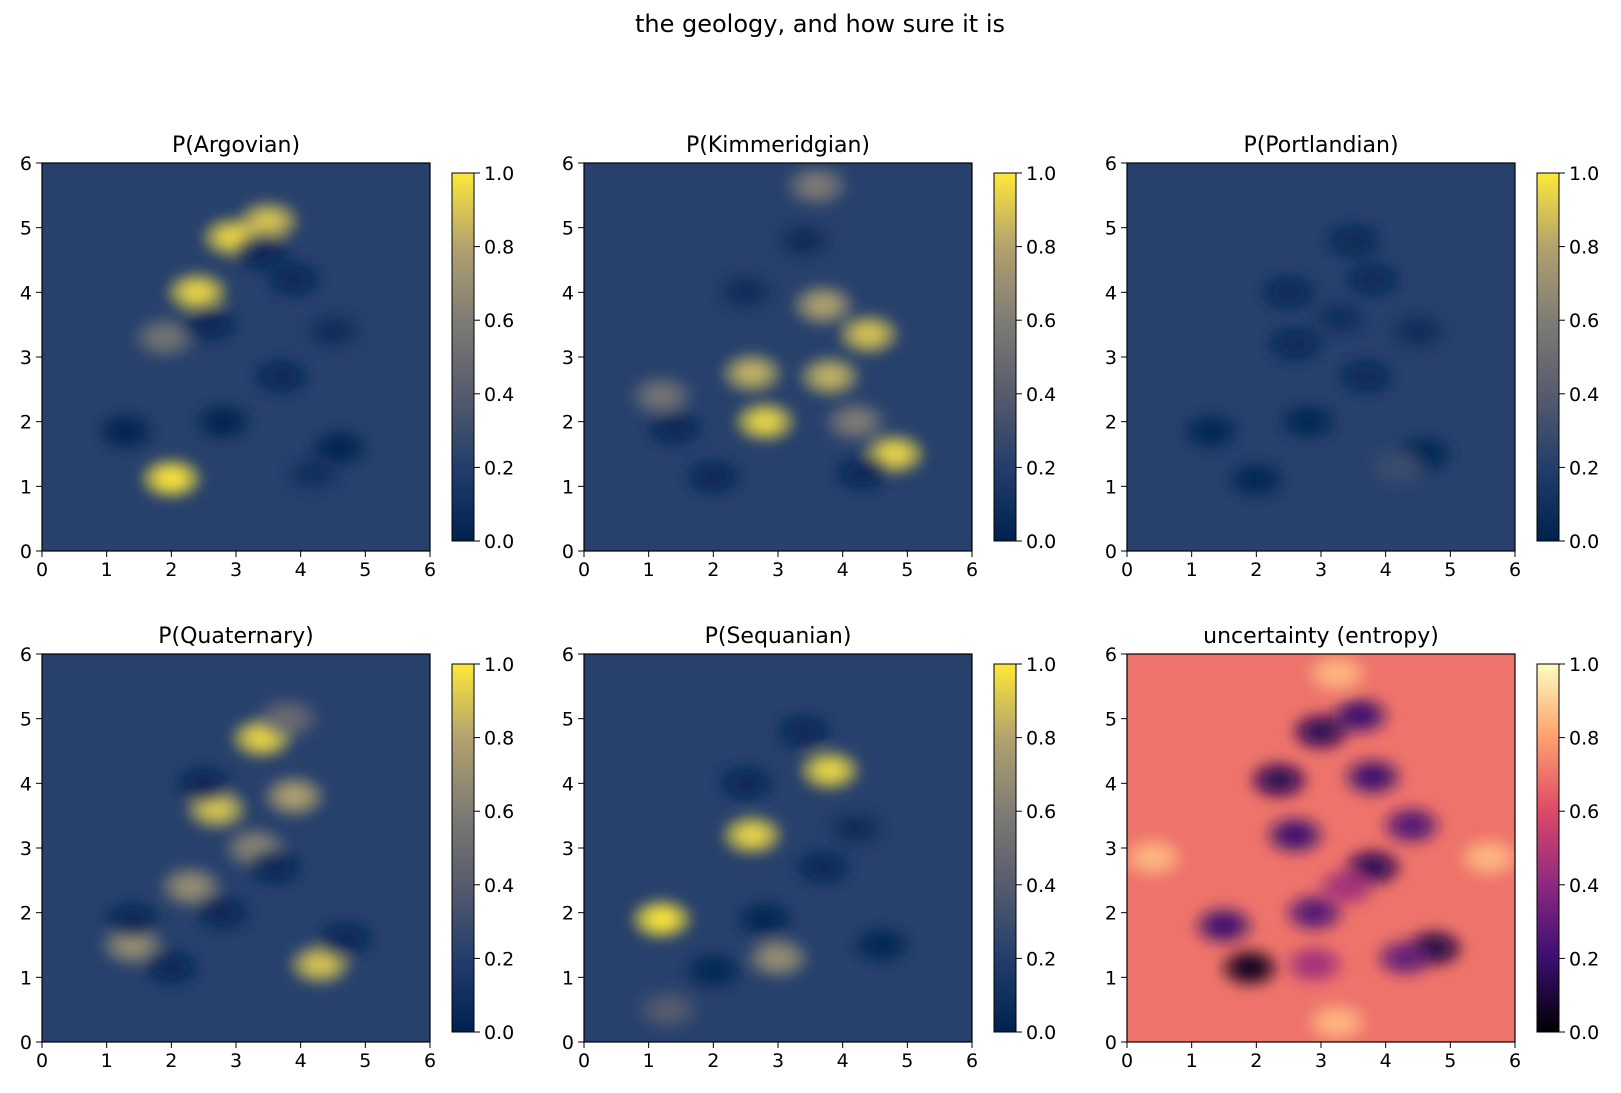  I want to click on colorbar, so click(1548, 357).